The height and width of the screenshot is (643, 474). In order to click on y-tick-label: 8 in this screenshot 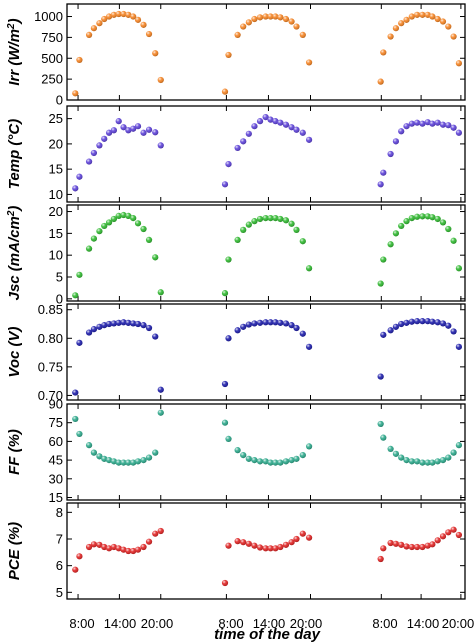, I will do `click(59, 512)`.